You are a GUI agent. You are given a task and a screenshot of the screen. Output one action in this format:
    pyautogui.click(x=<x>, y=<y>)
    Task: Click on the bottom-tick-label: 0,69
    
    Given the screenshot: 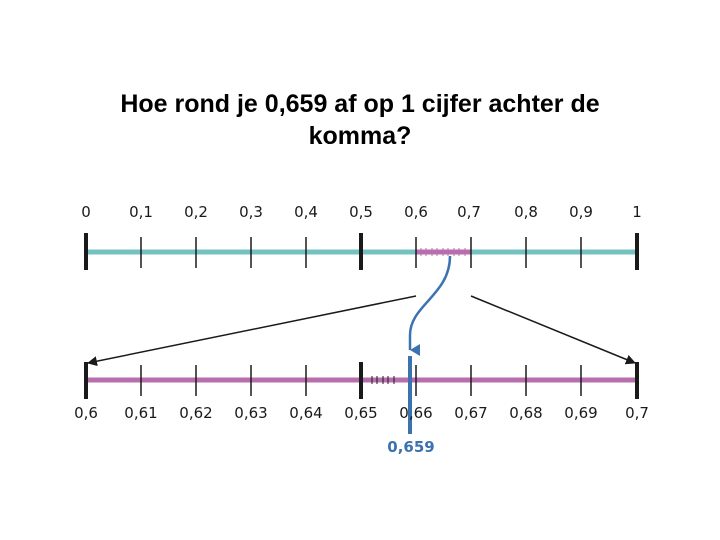 What is the action you would take?
    pyautogui.click(x=580, y=413)
    